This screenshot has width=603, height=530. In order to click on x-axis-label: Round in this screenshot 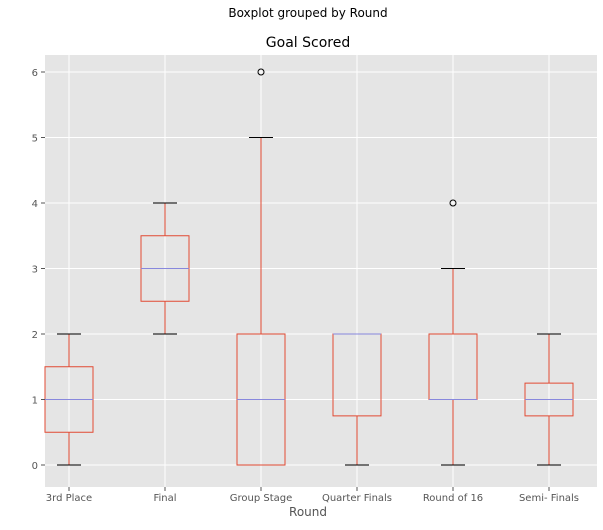, I will do `click(308, 512)`.